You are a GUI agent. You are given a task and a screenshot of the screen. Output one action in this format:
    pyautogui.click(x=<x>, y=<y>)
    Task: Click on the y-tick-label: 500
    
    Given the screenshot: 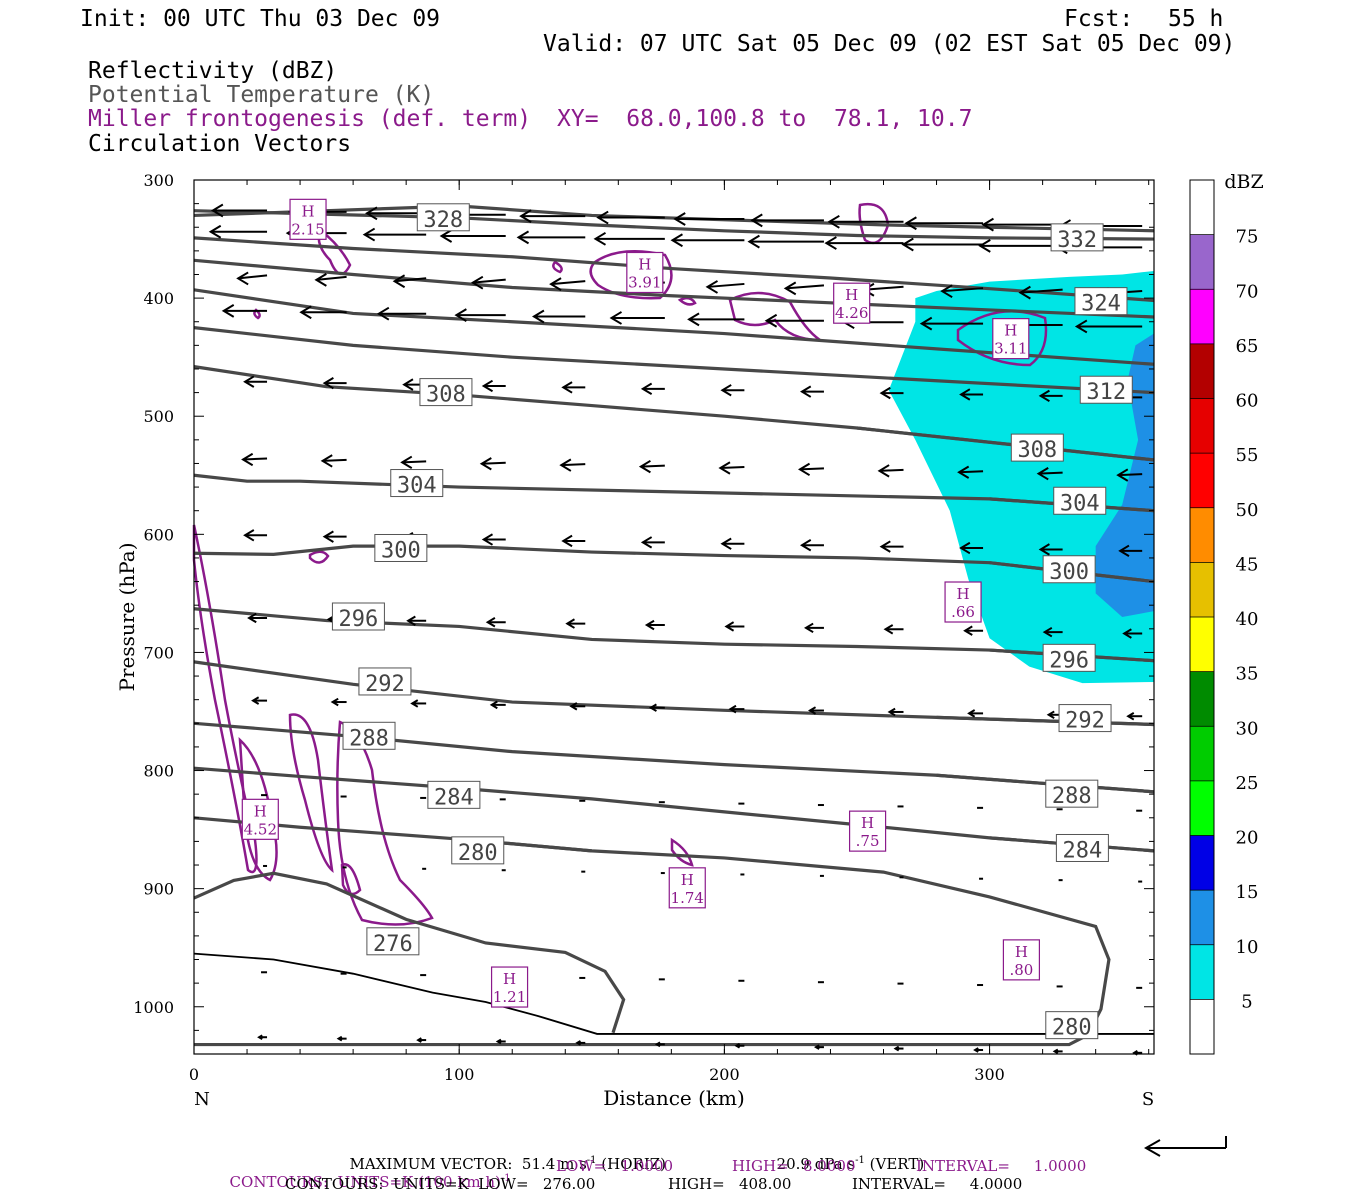 What is the action you would take?
    pyautogui.click(x=158, y=416)
    